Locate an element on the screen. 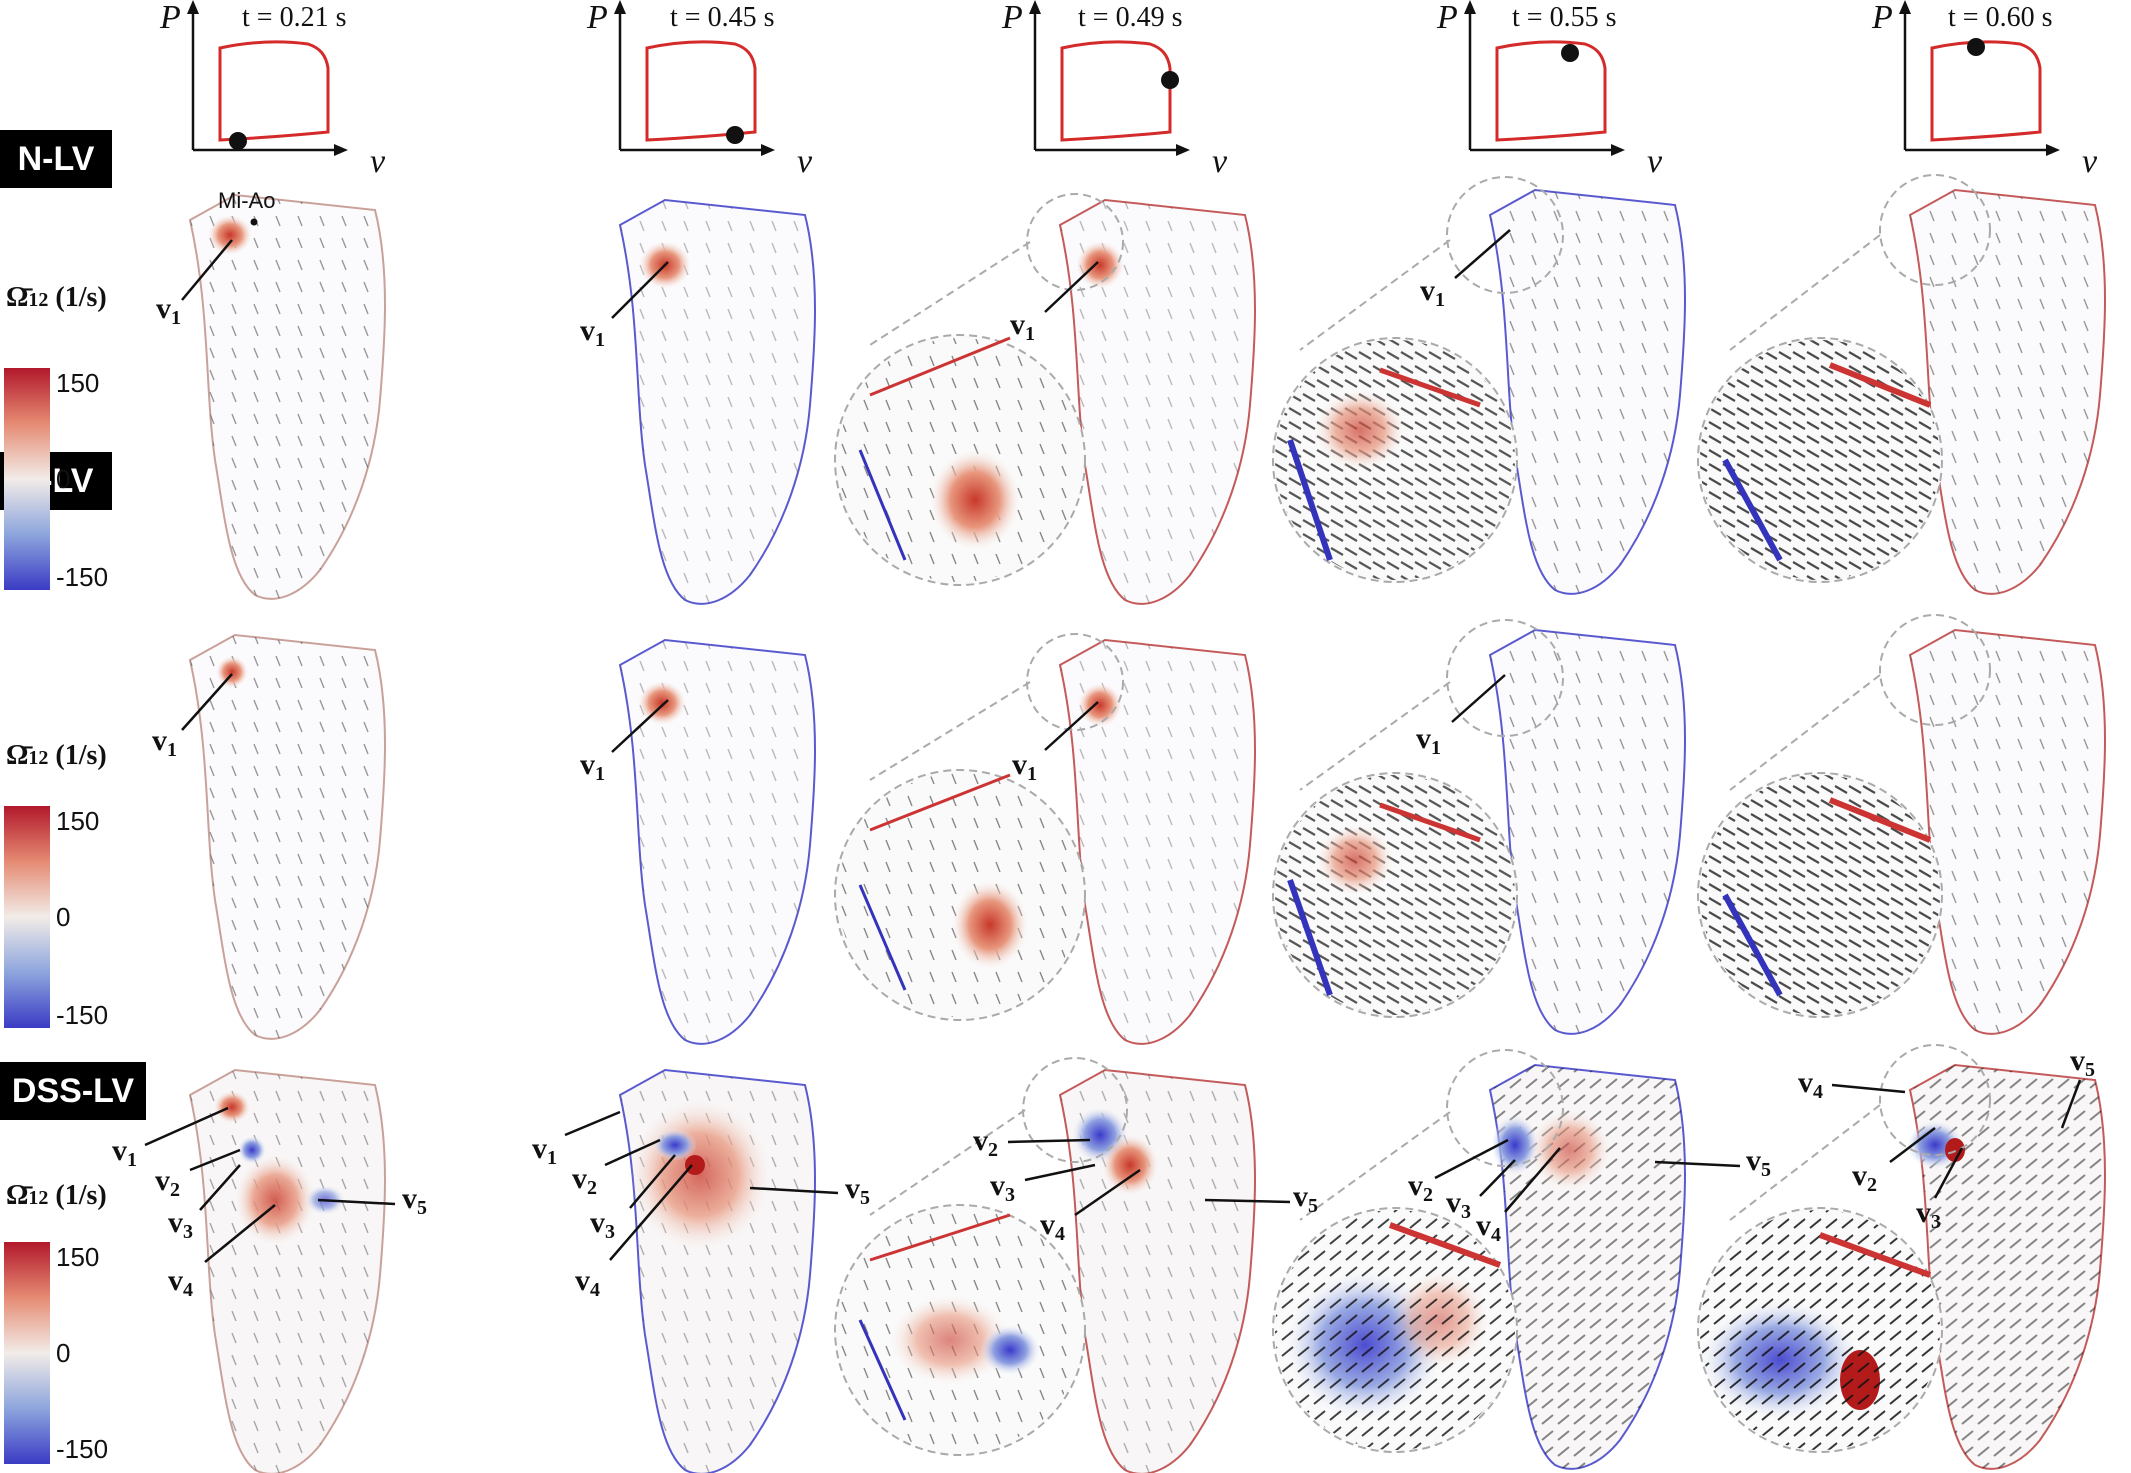 This screenshot has height=1473, width=2131. time-title-5: t = 0.60 s is located at coordinates (2000, 17).